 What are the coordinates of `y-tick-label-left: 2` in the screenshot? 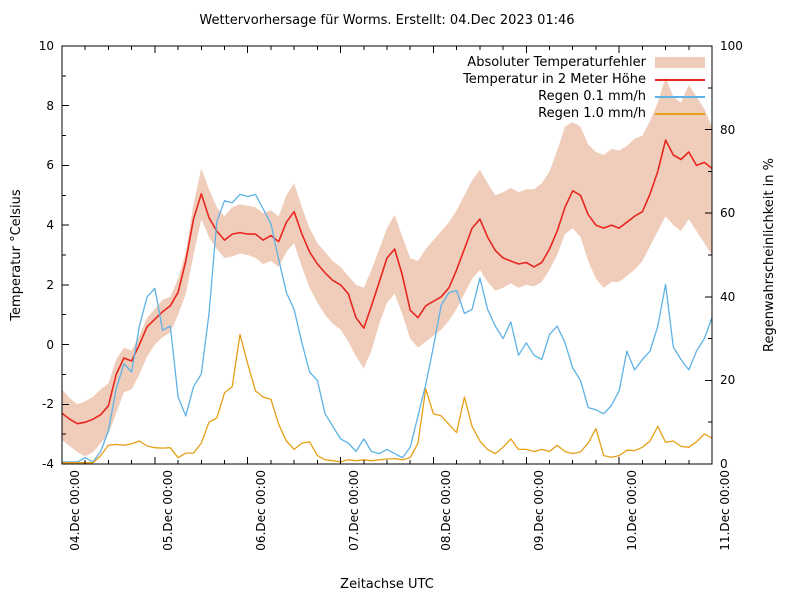 It's located at (50, 284).